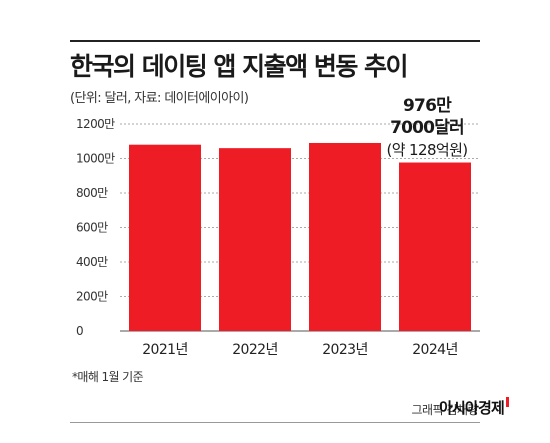 Image resolution: width=550 pixels, height=443 pixels. Describe the element at coordinates (92, 262) in the screenshot. I see `y-tick-label: 400만` at that location.